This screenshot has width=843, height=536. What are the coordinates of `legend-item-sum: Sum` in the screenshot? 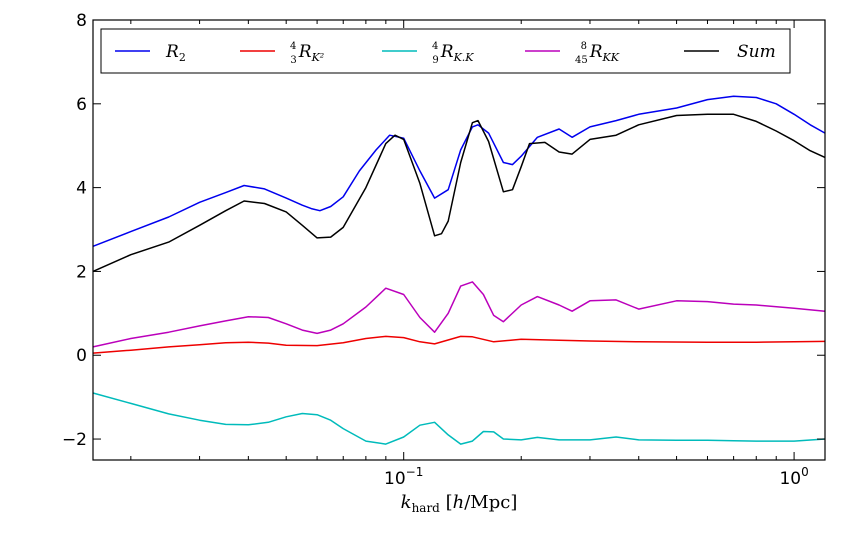 It's located at (730, 52).